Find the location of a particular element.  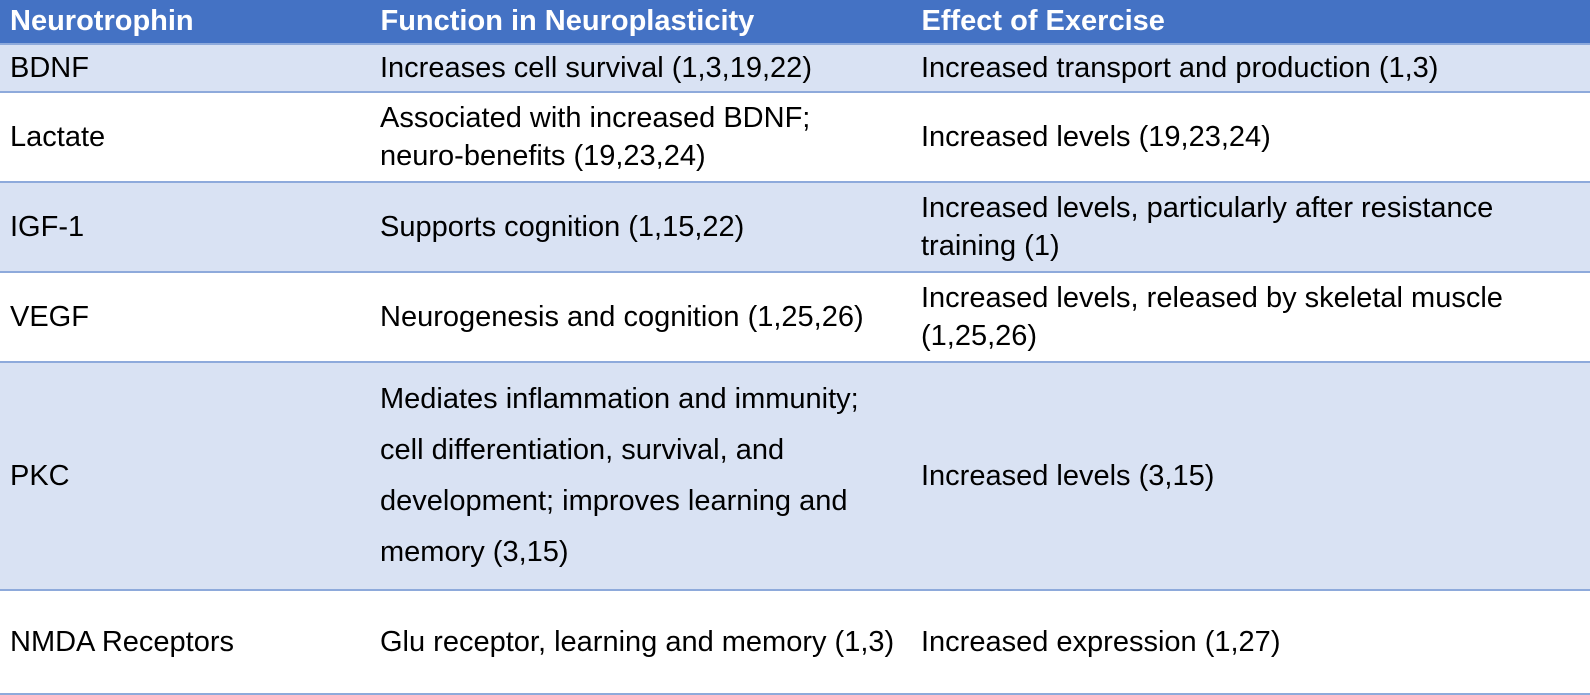

cell-function: Glu receptor, learning and memory (1,3) is located at coordinates (640, 642).